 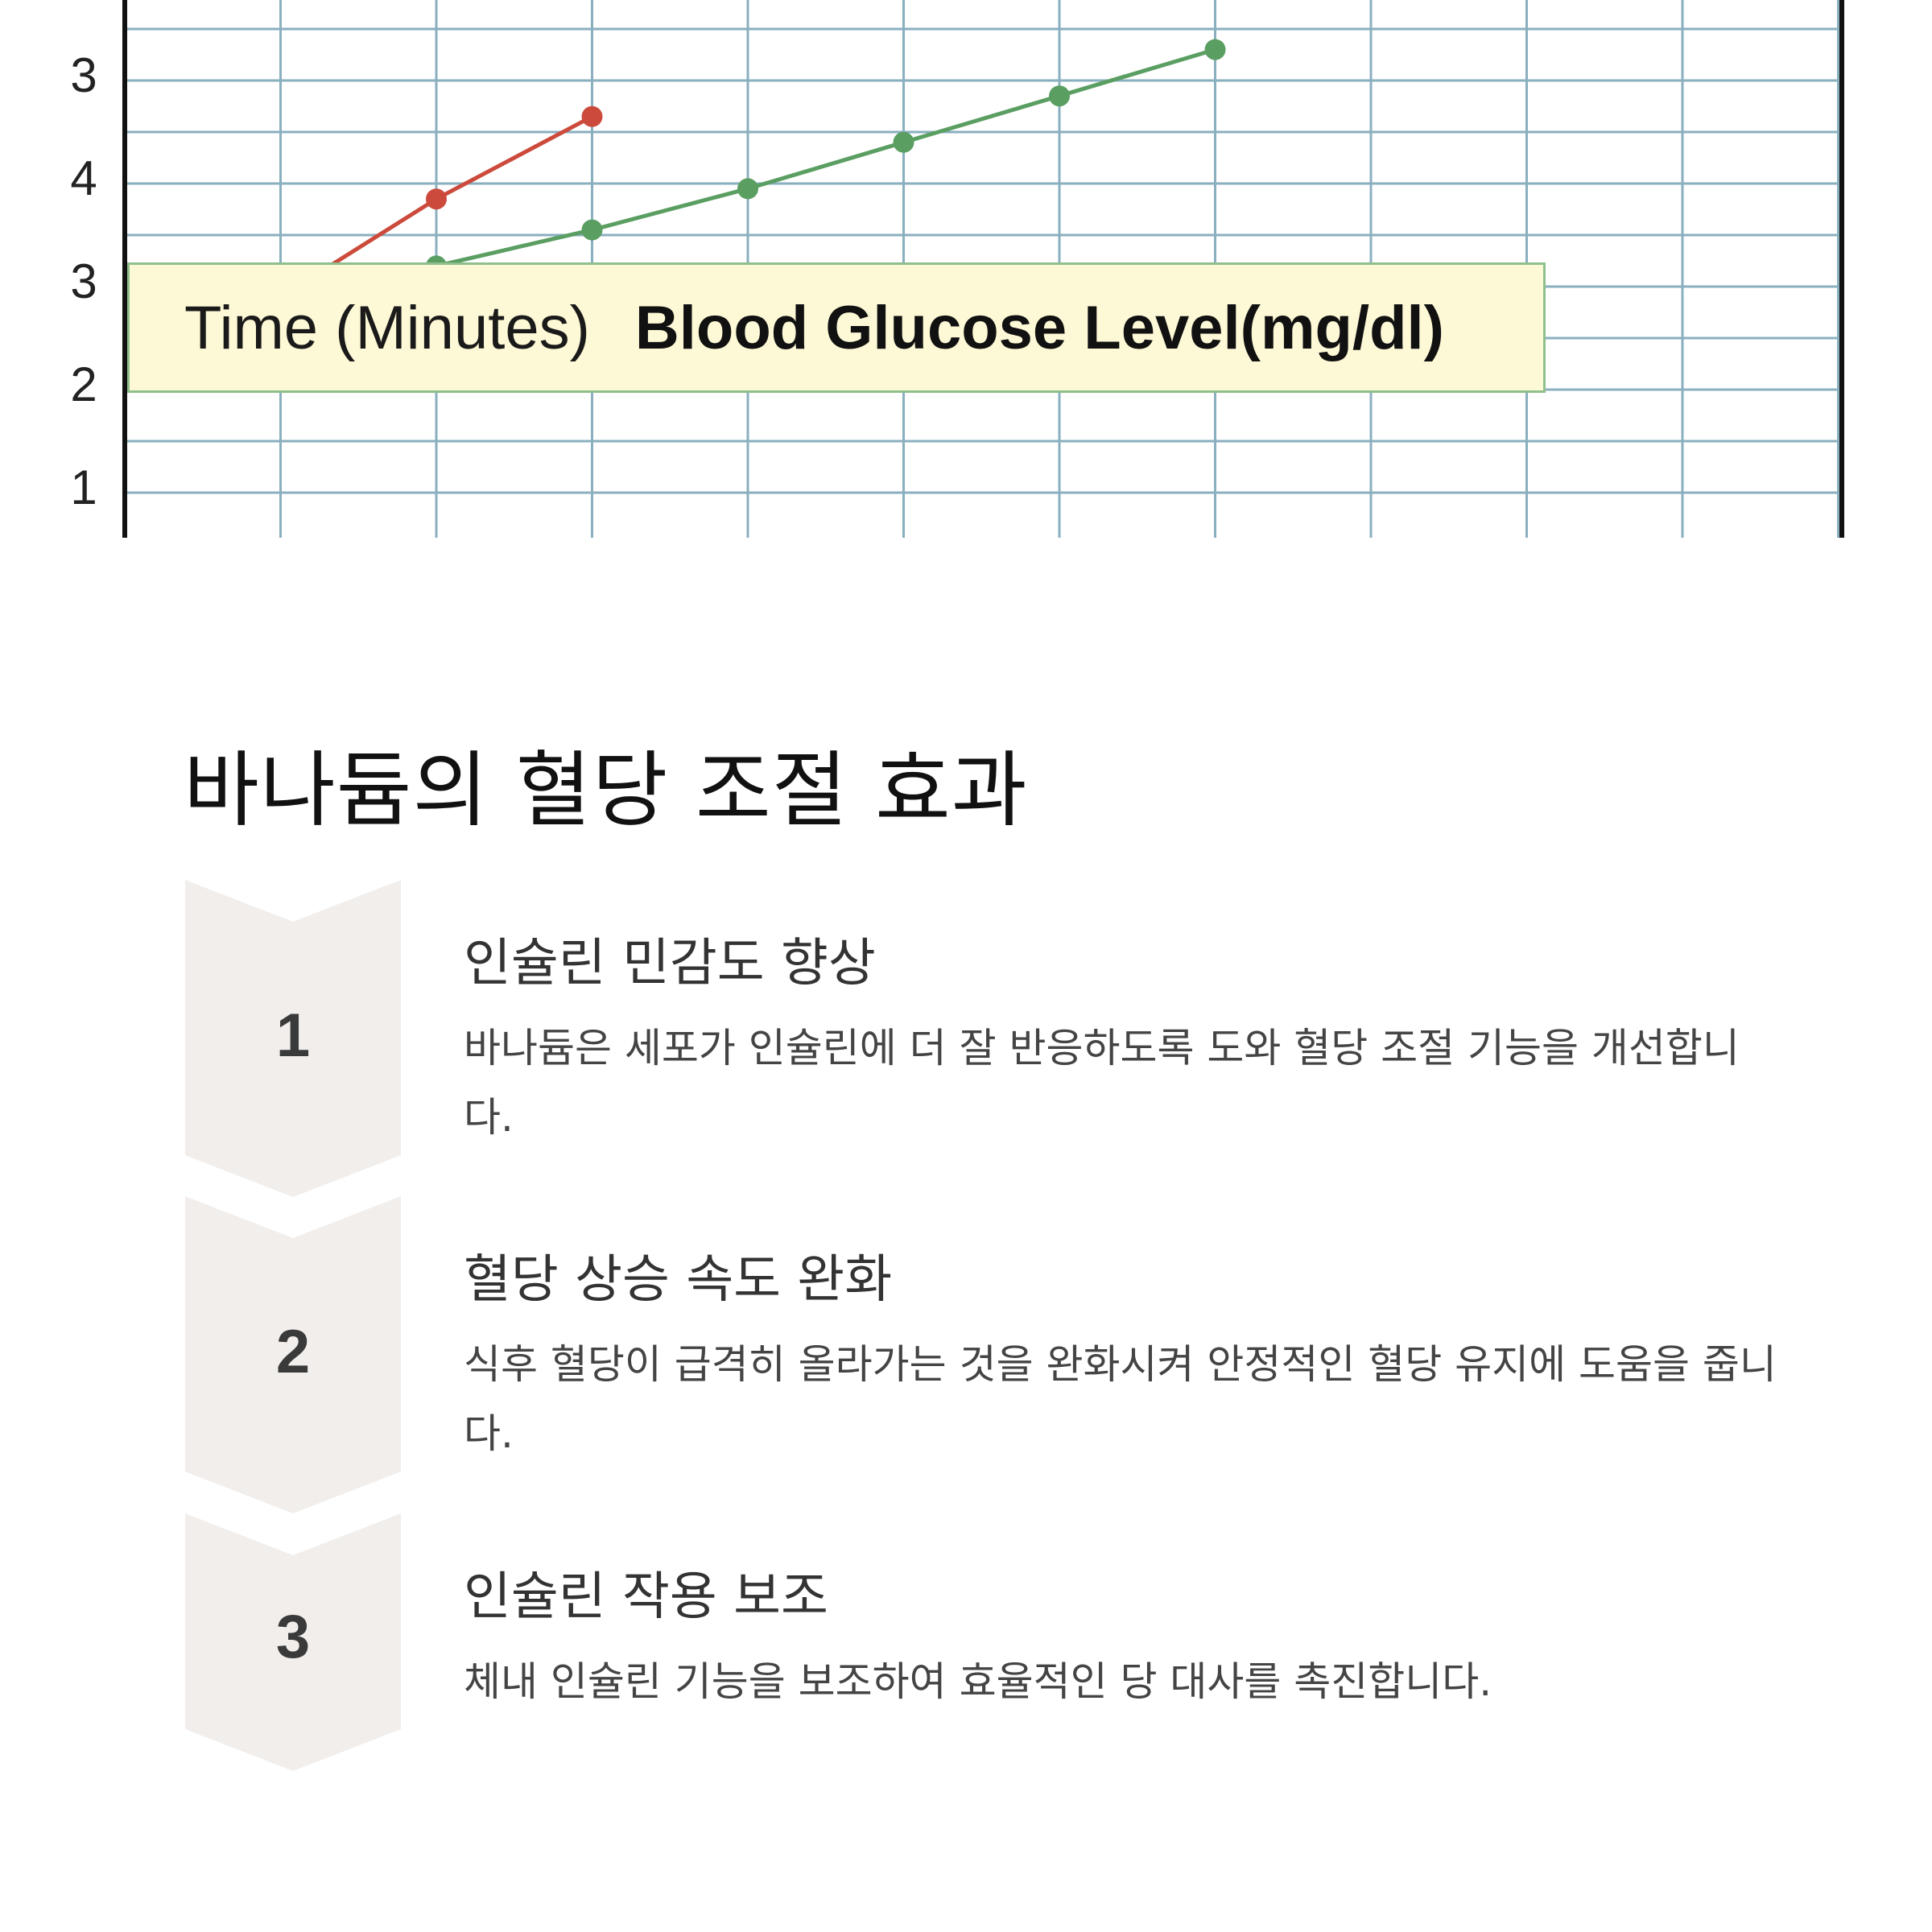 I want to click on step-title: 혈당 상승 속도 완화, so click(x=678, y=1280).